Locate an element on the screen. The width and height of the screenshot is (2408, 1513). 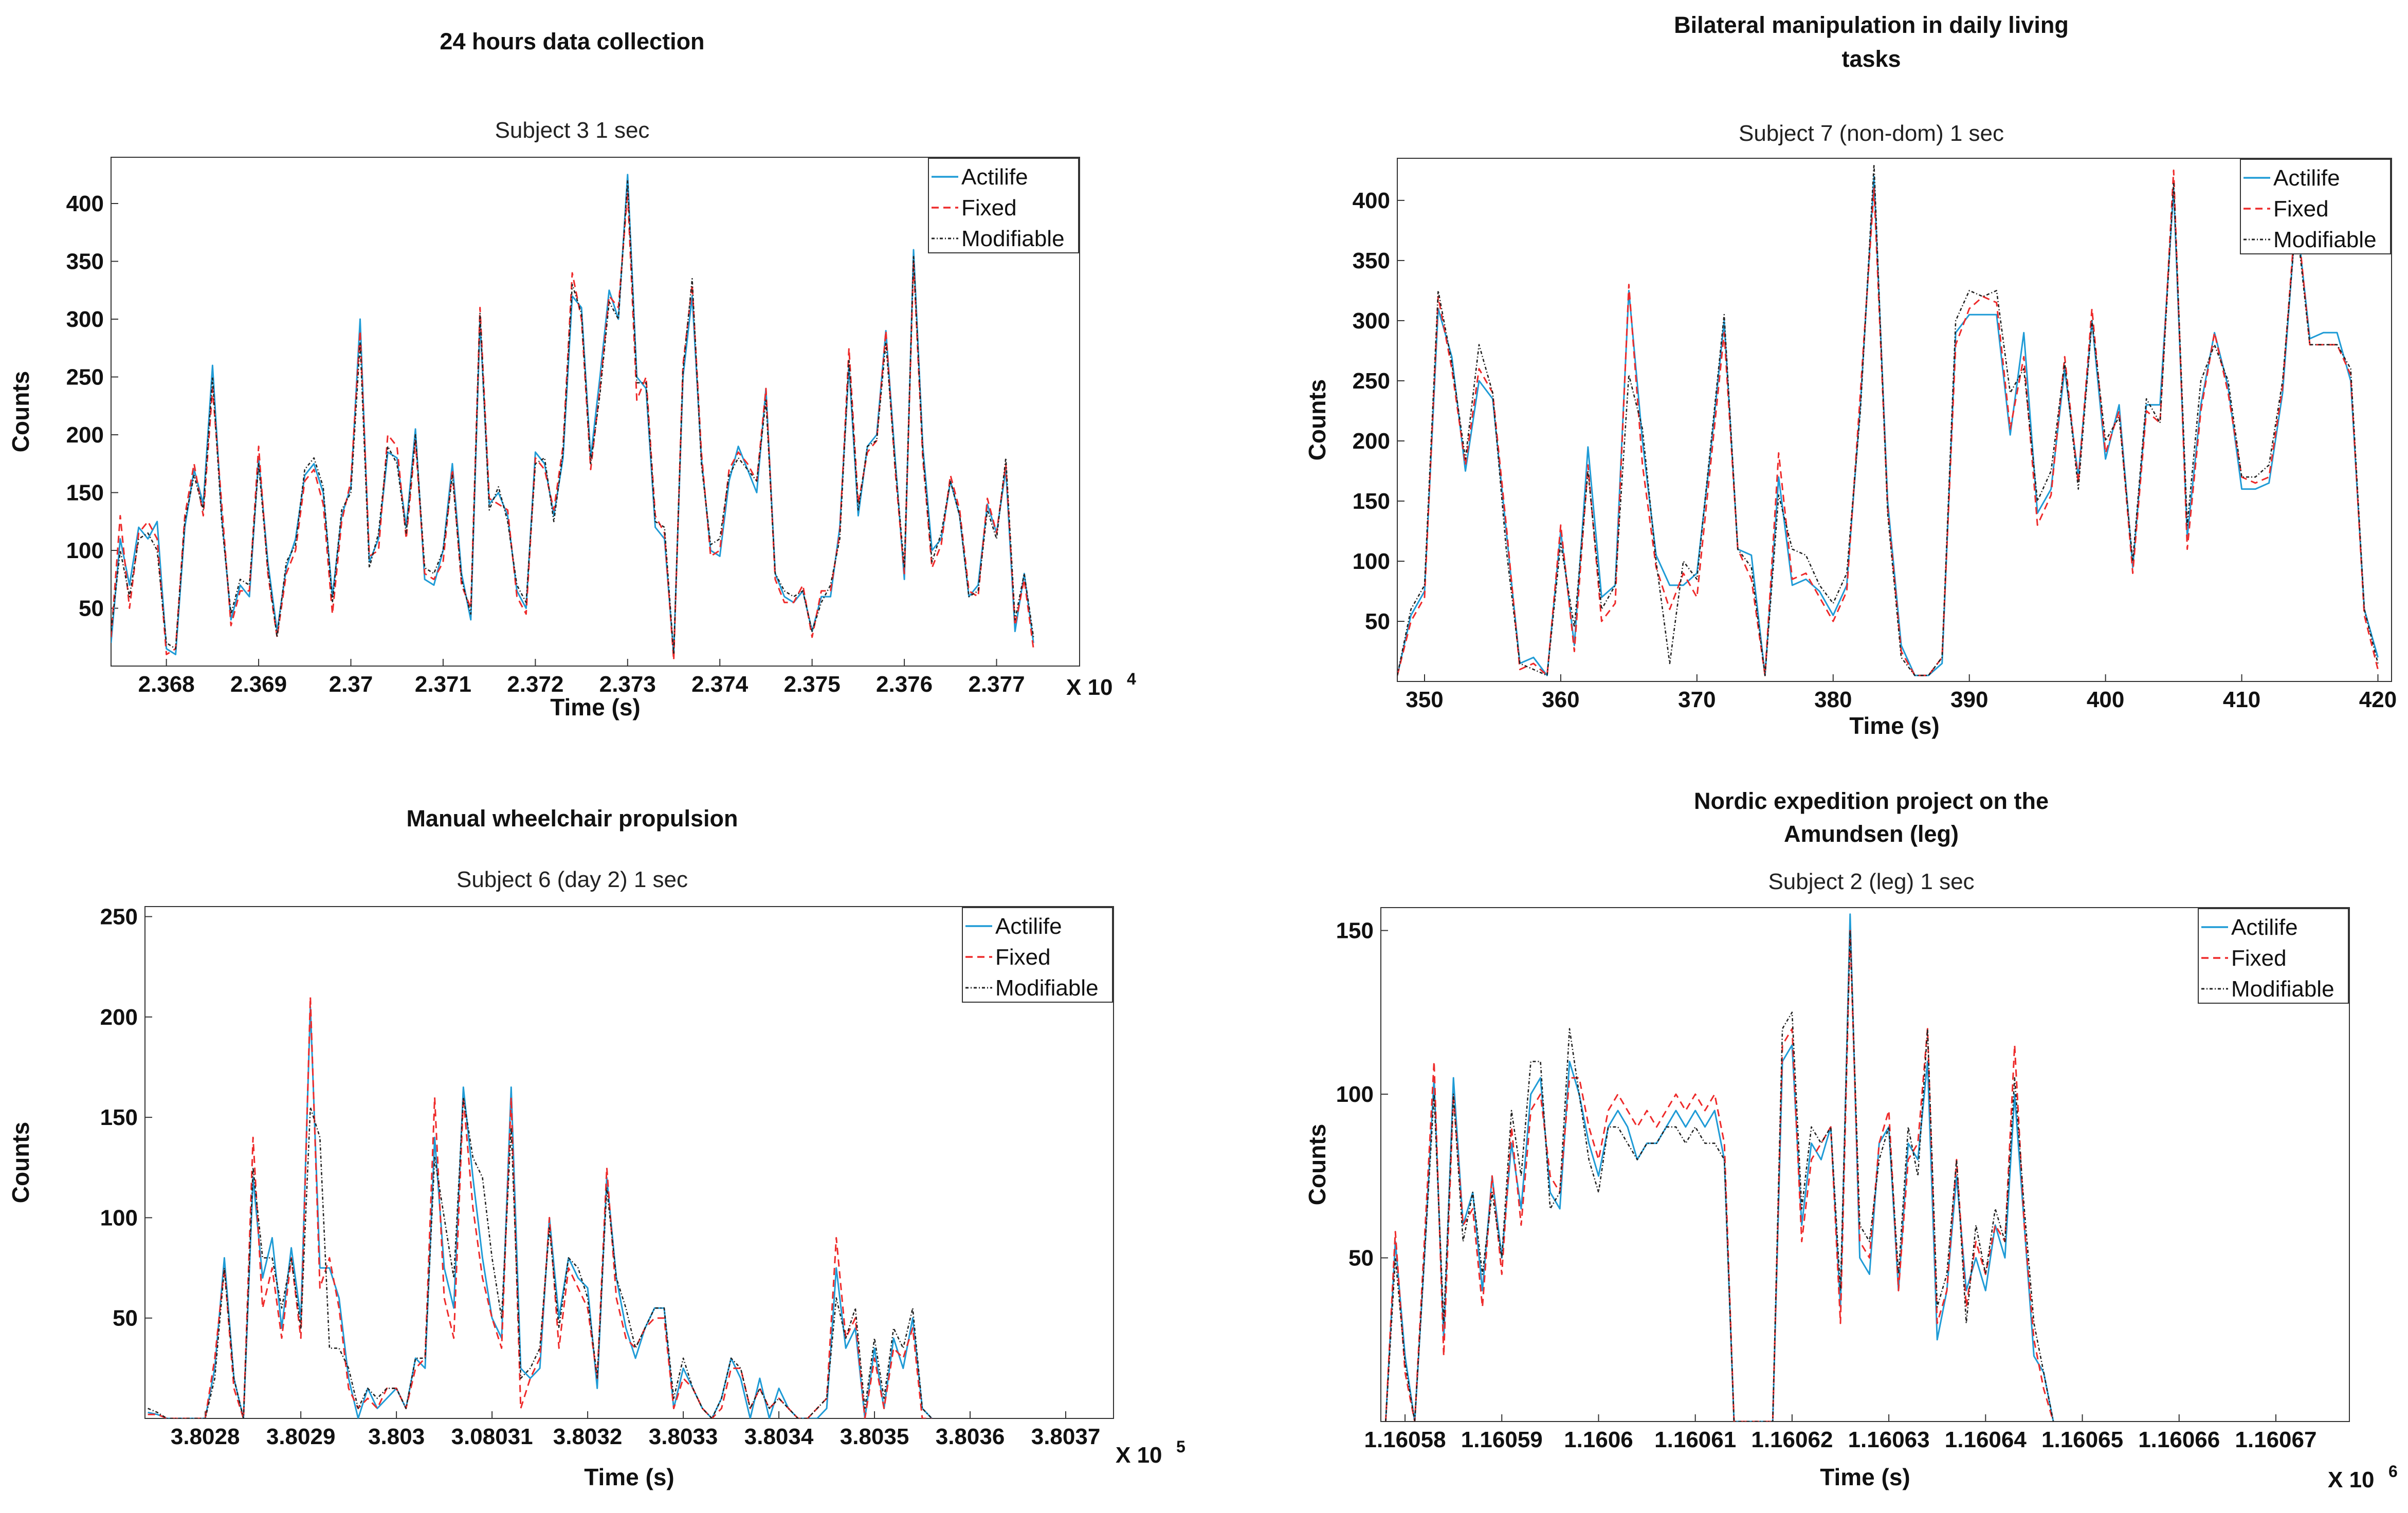
x-tick-label: 2.37 is located at coordinates (351, 684).